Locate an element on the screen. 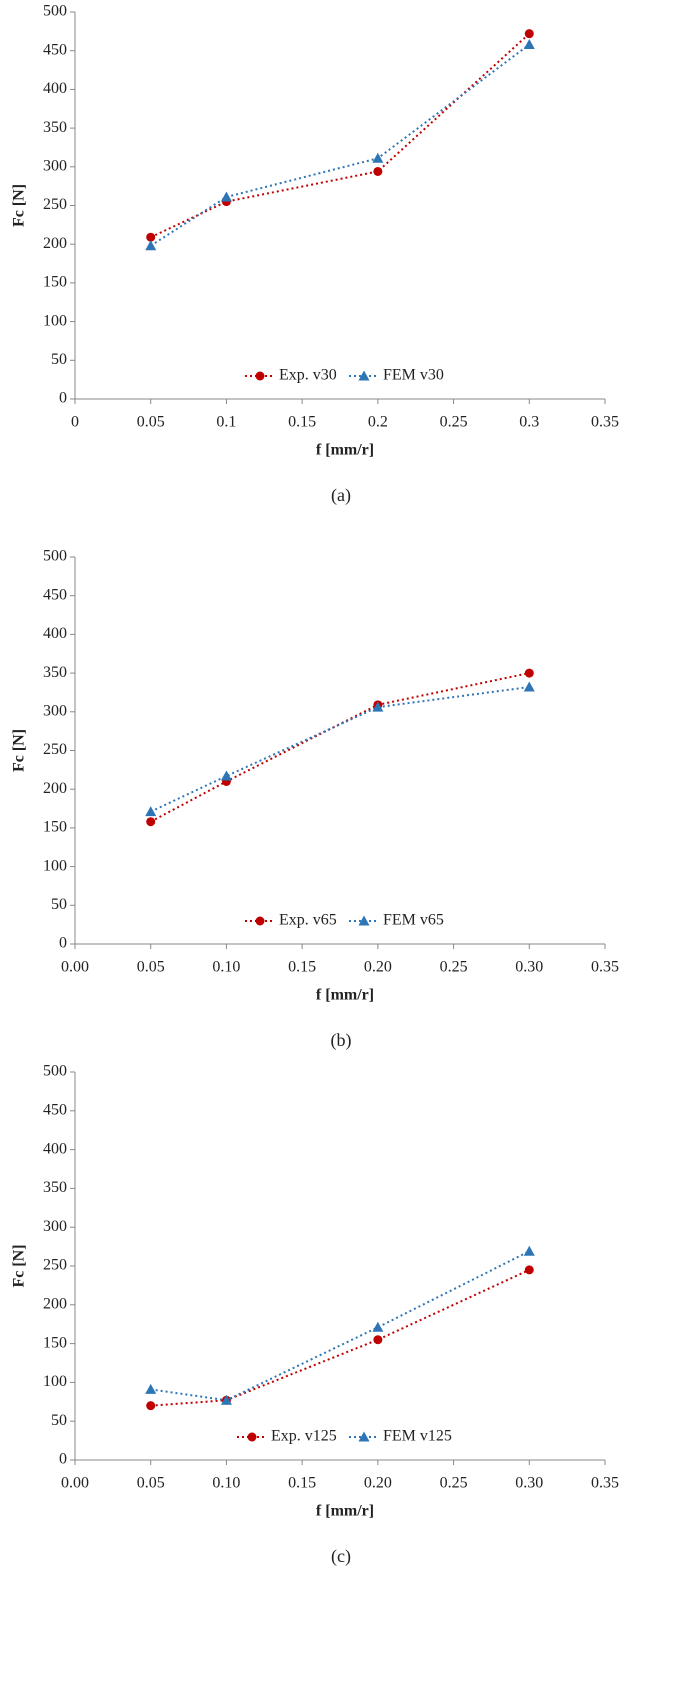 The width and height of the screenshot is (685, 1706). x-tick-label: 0.2 is located at coordinates (378, 422).